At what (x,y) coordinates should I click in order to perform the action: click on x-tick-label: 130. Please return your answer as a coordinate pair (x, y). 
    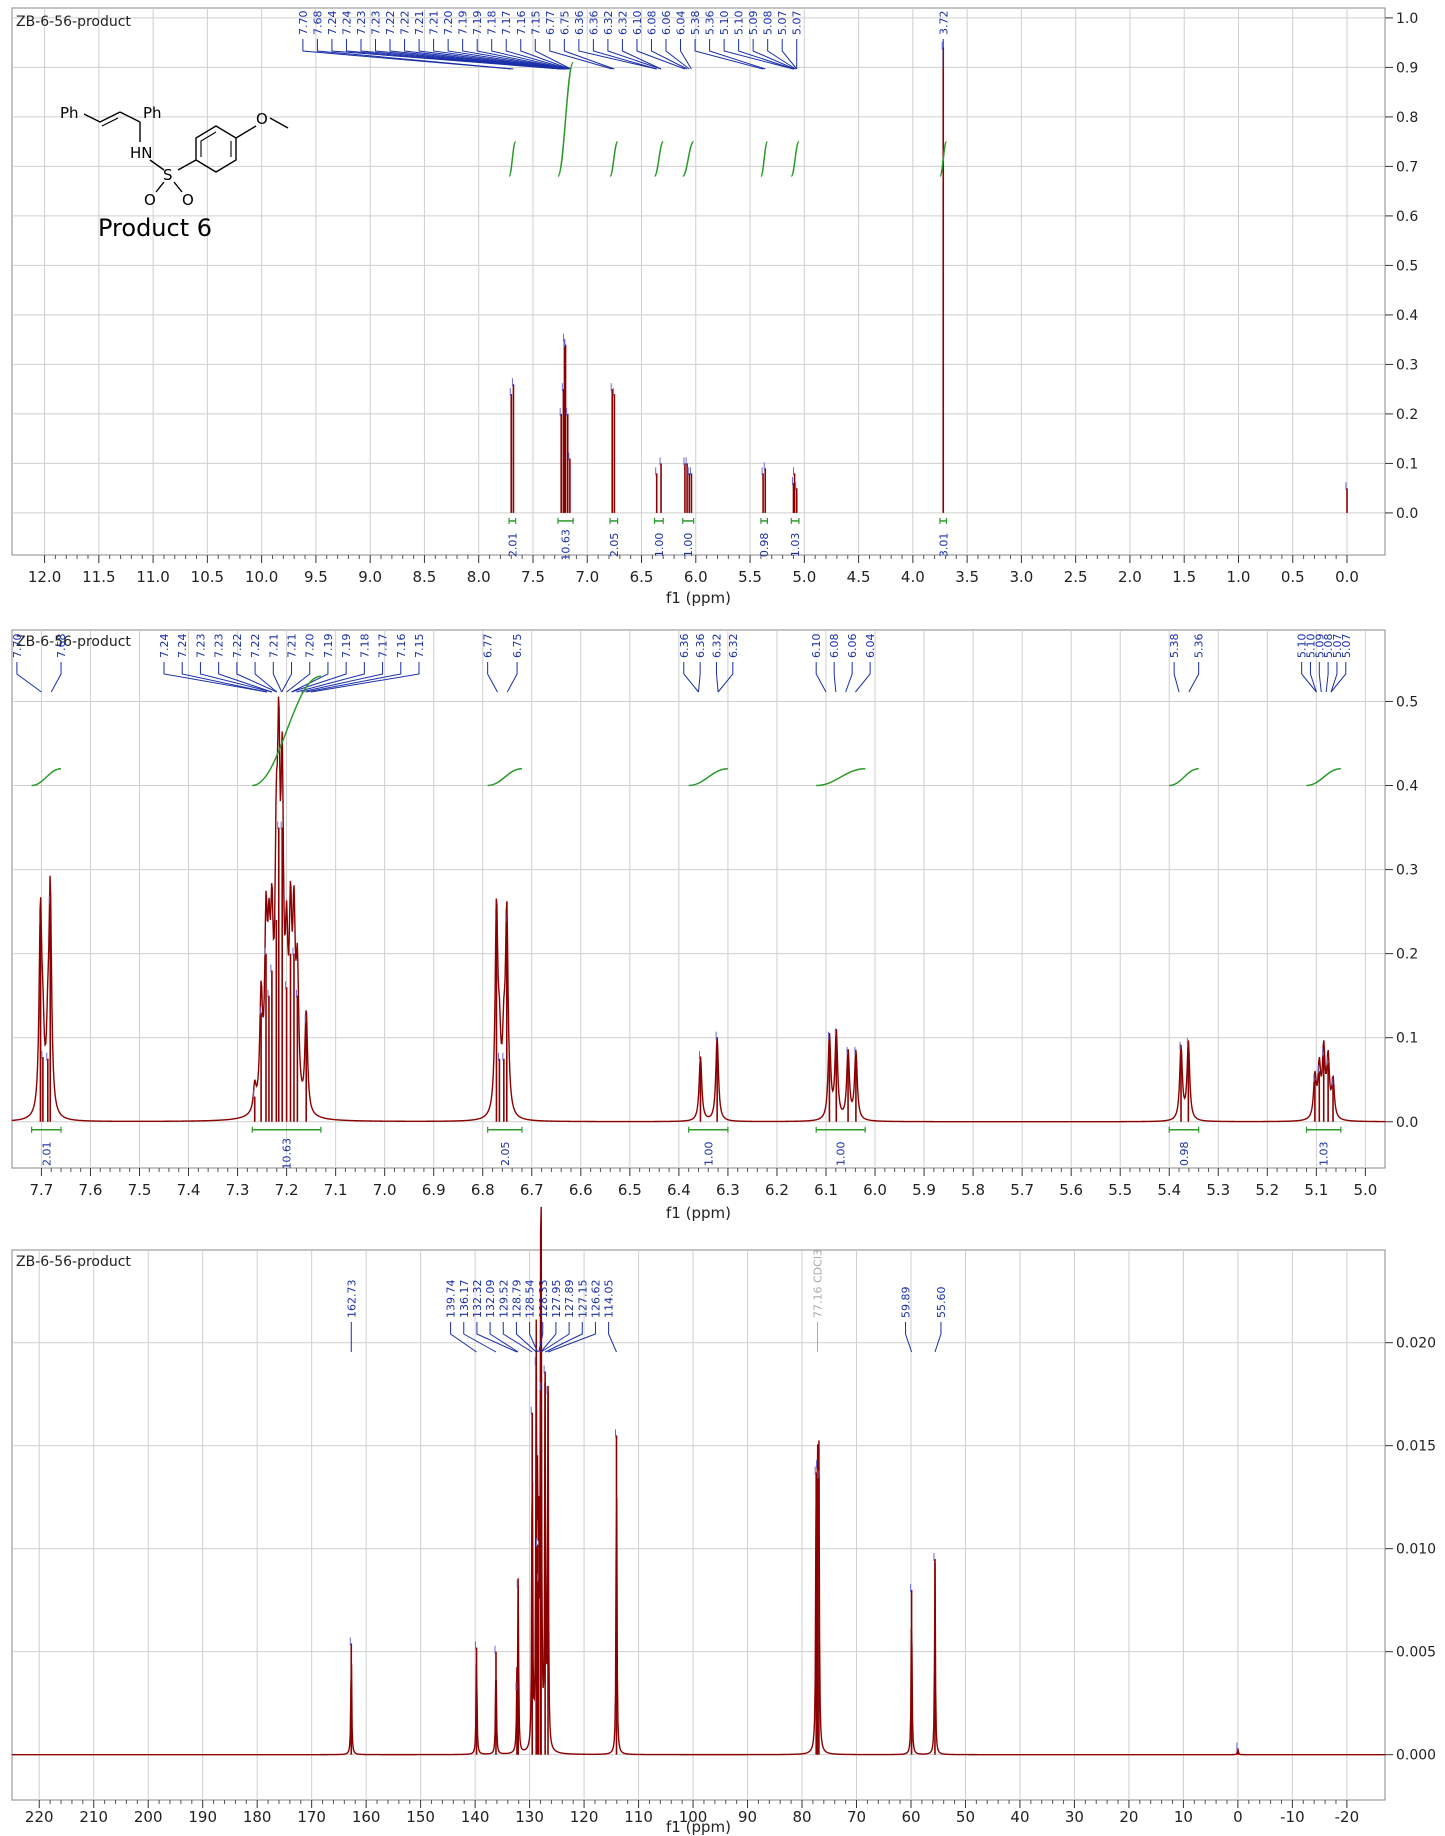
    Looking at the image, I should click on (529, 1817).